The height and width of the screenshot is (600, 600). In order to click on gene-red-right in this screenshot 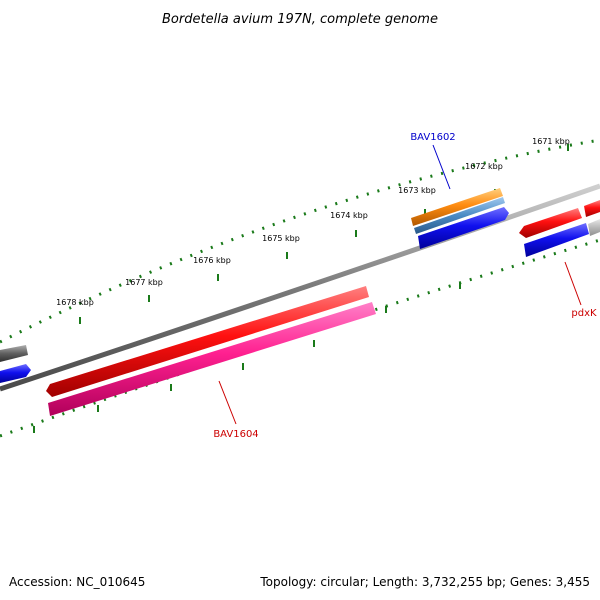, I will do `click(550, 223)`.